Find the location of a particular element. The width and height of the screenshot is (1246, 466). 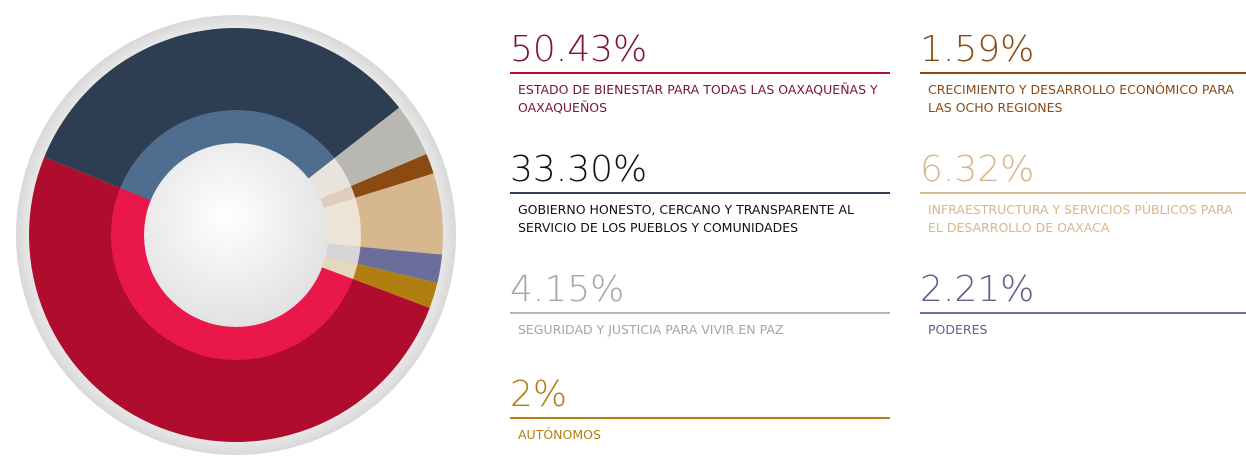

pie-hole is located at coordinates (236, 235).